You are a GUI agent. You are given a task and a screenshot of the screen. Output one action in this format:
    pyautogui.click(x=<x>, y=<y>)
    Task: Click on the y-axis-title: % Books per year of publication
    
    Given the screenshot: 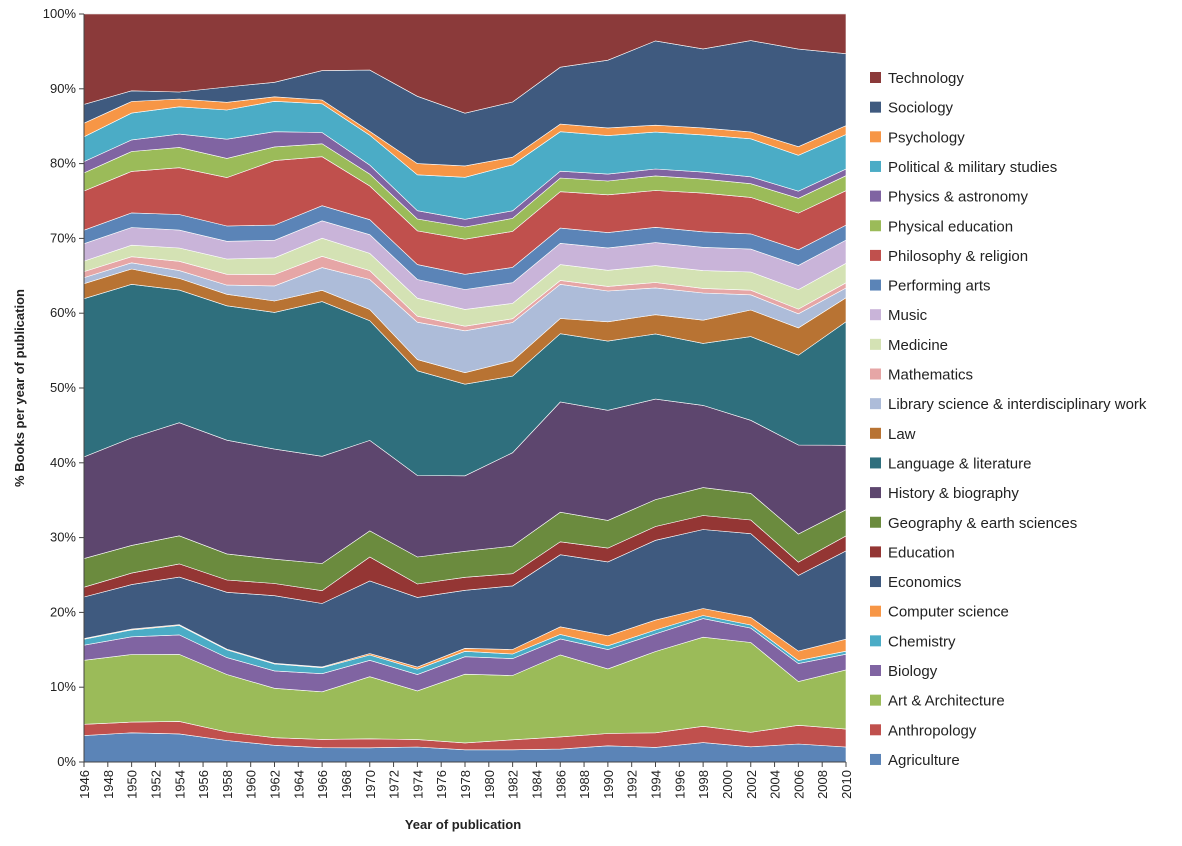 What is the action you would take?
    pyautogui.click(x=19, y=388)
    